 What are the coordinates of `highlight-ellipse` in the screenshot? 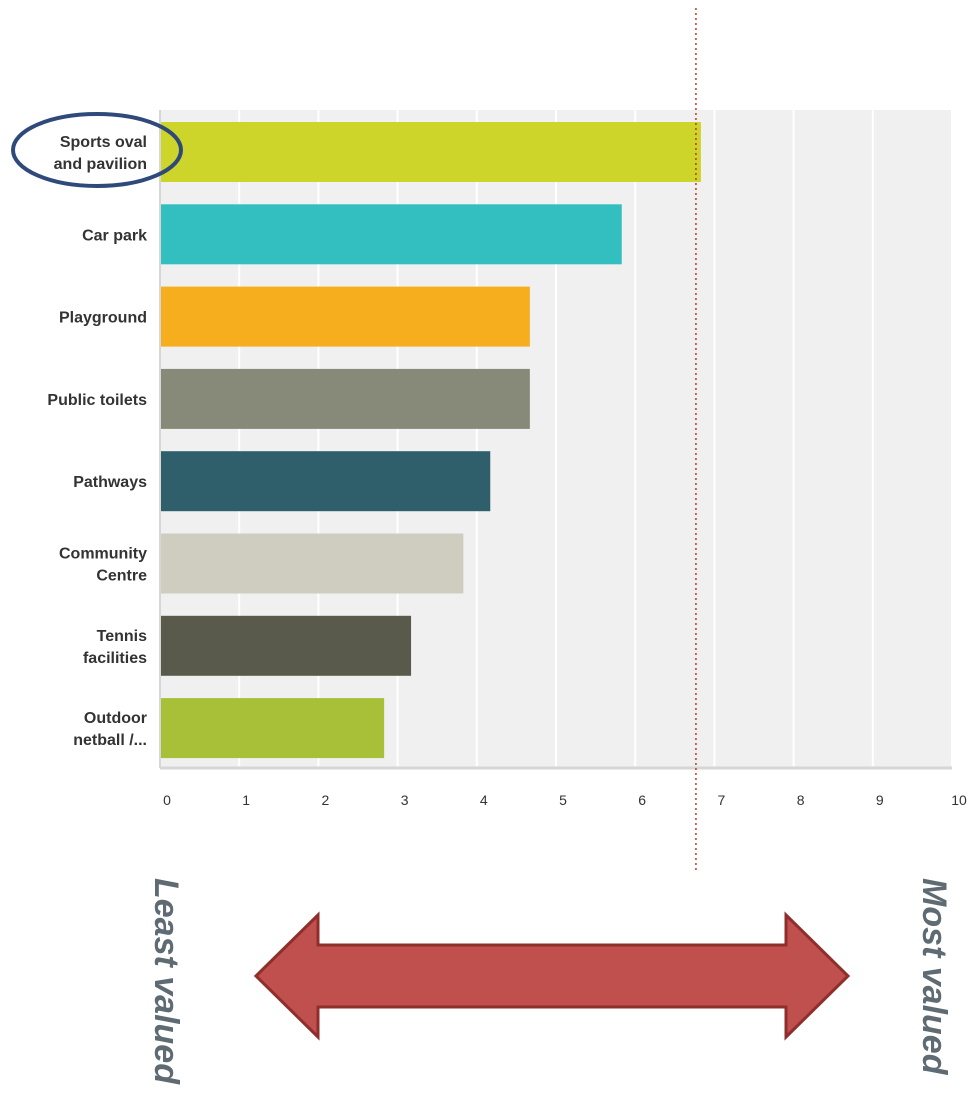 It's located at (97, 150).